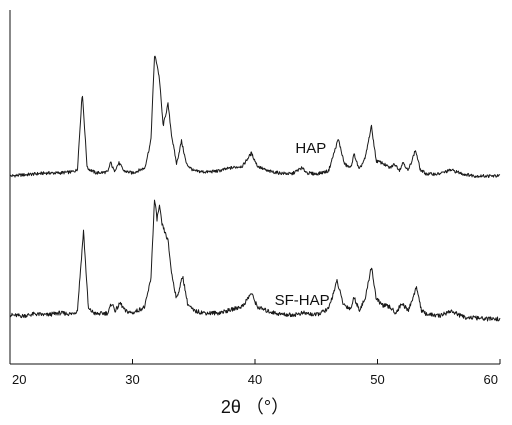 The width and height of the screenshot is (512, 425). Describe the element at coordinates (255, 379) in the screenshot. I see `x-tick-label-40: 40` at that location.